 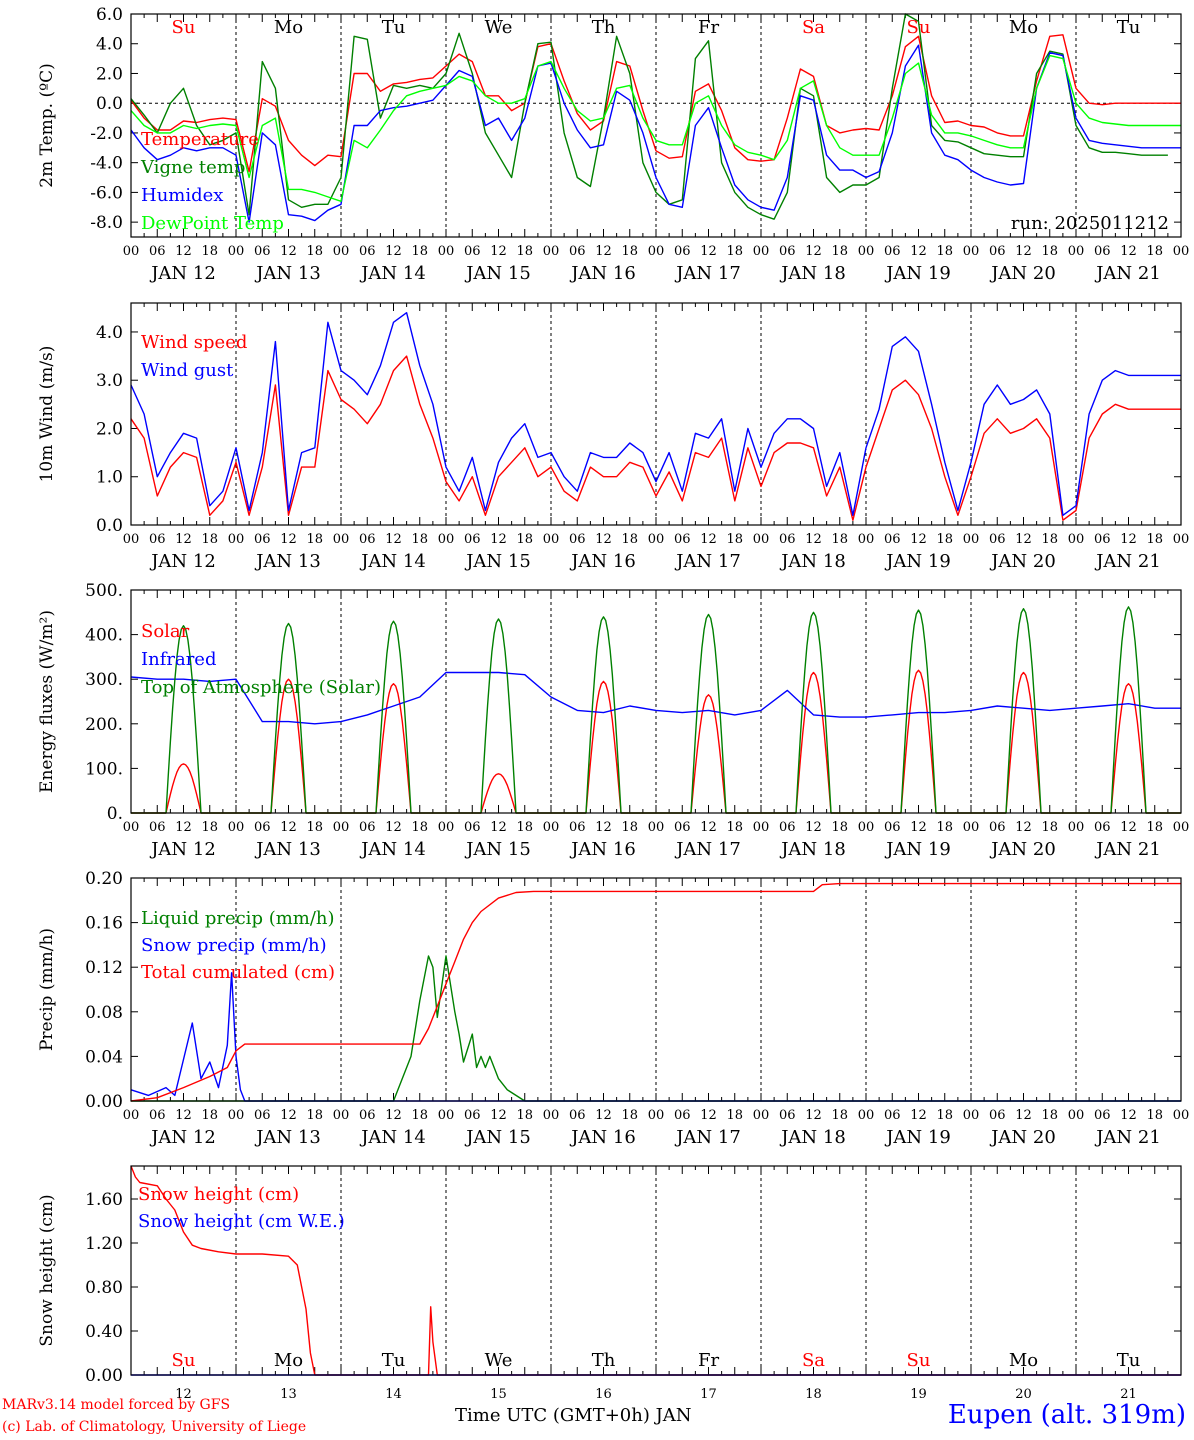 What do you see at coordinates (1023, 1394) in the screenshot?
I see `day-number-label: 20` at bounding box center [1023, 1394].